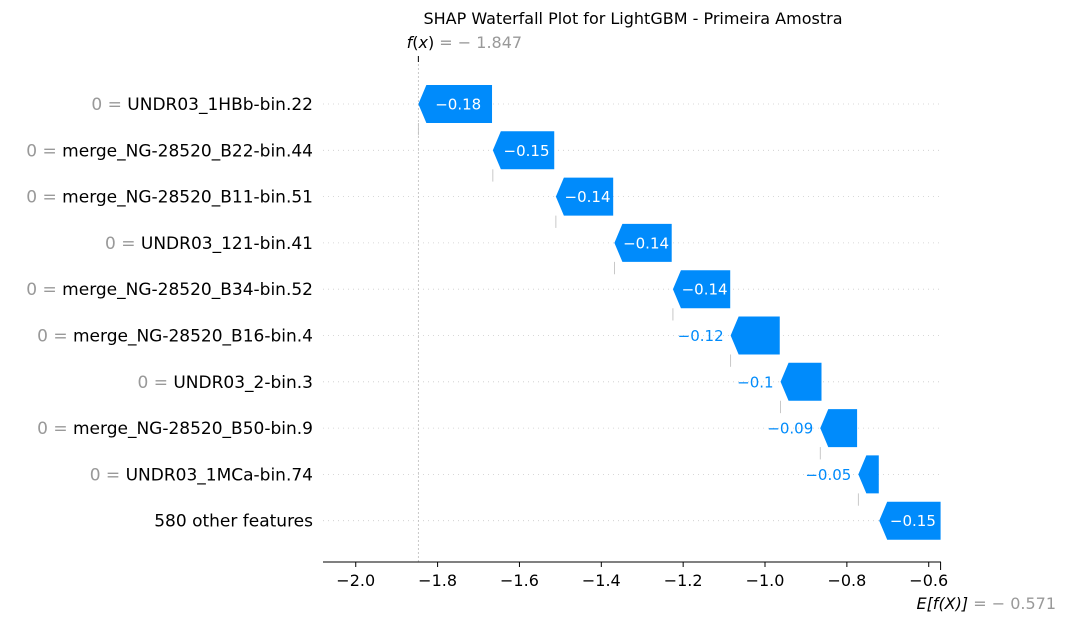  I want to click on efx-label: E[f(X)] = − 0.571, so click(986, 603).